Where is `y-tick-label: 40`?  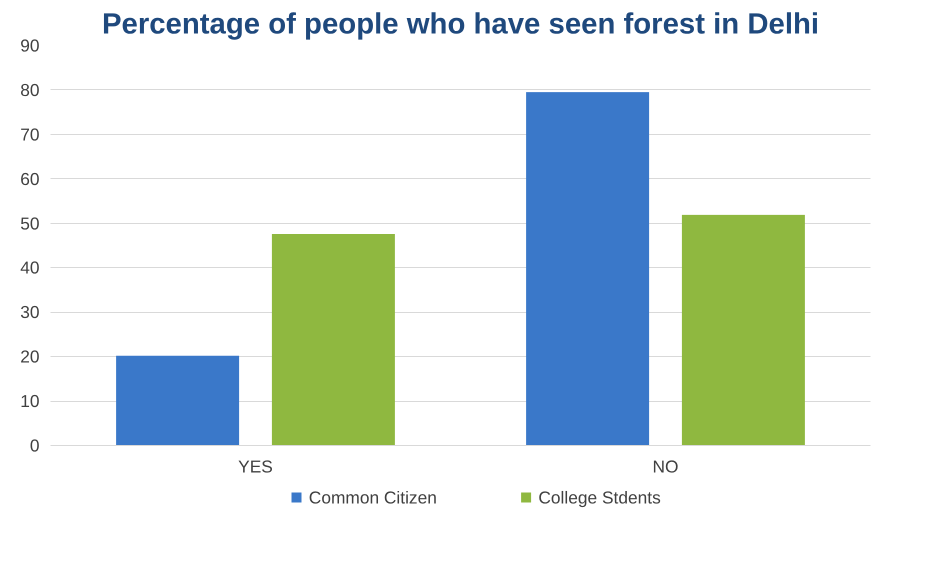
y-tick-label: 40 is located at coordinates (30, 268).